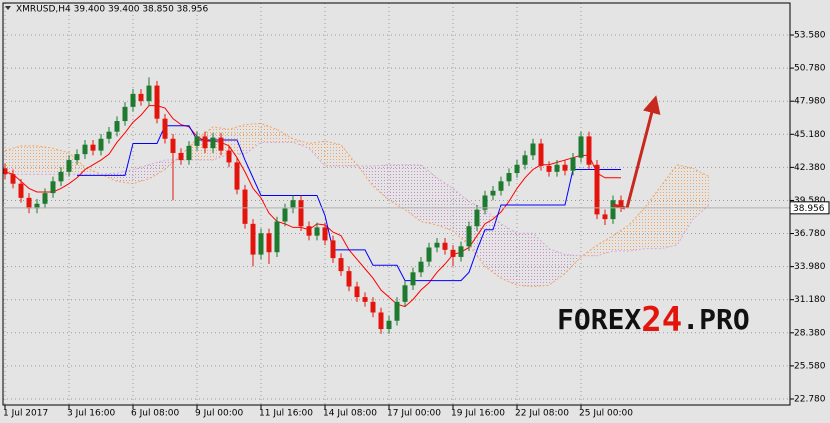  What do you see at coordinates (810, 36) in the screenshot?
I see `y-tick-label: 53.580` at bounding box center [810, 36].